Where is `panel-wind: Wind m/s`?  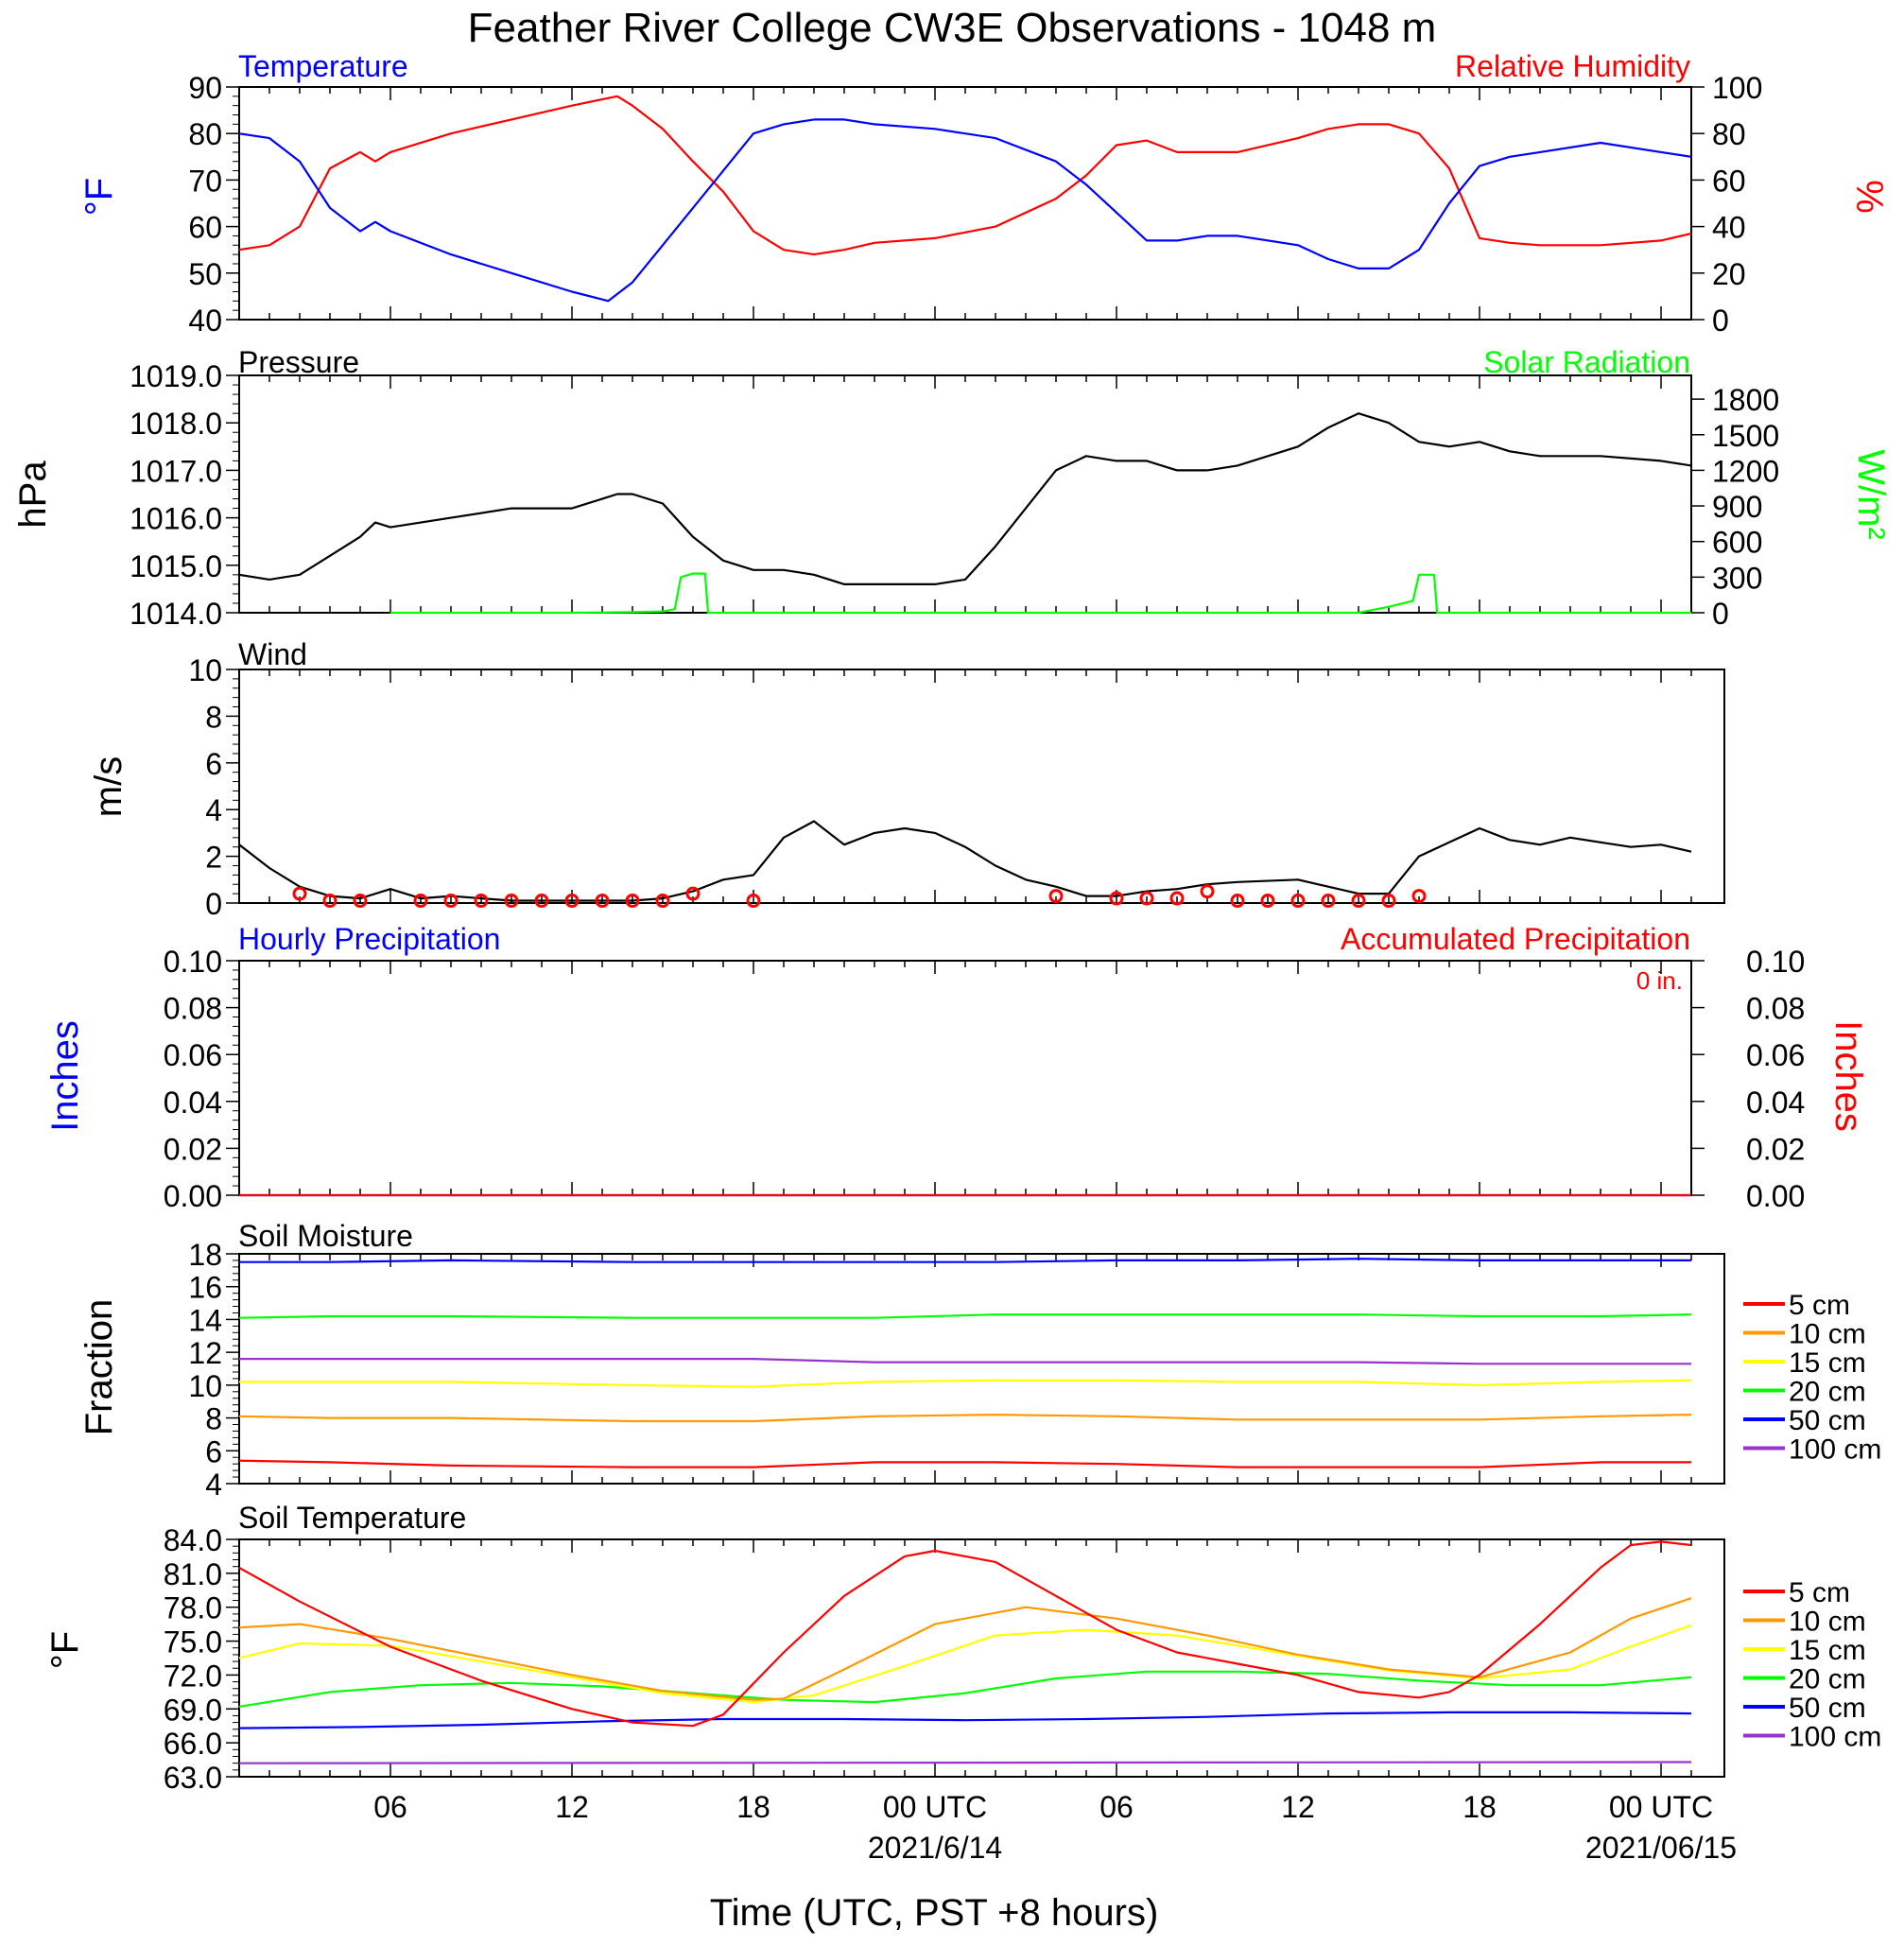
panel-wind: Wind m/s is located at coordinates (197, 727).